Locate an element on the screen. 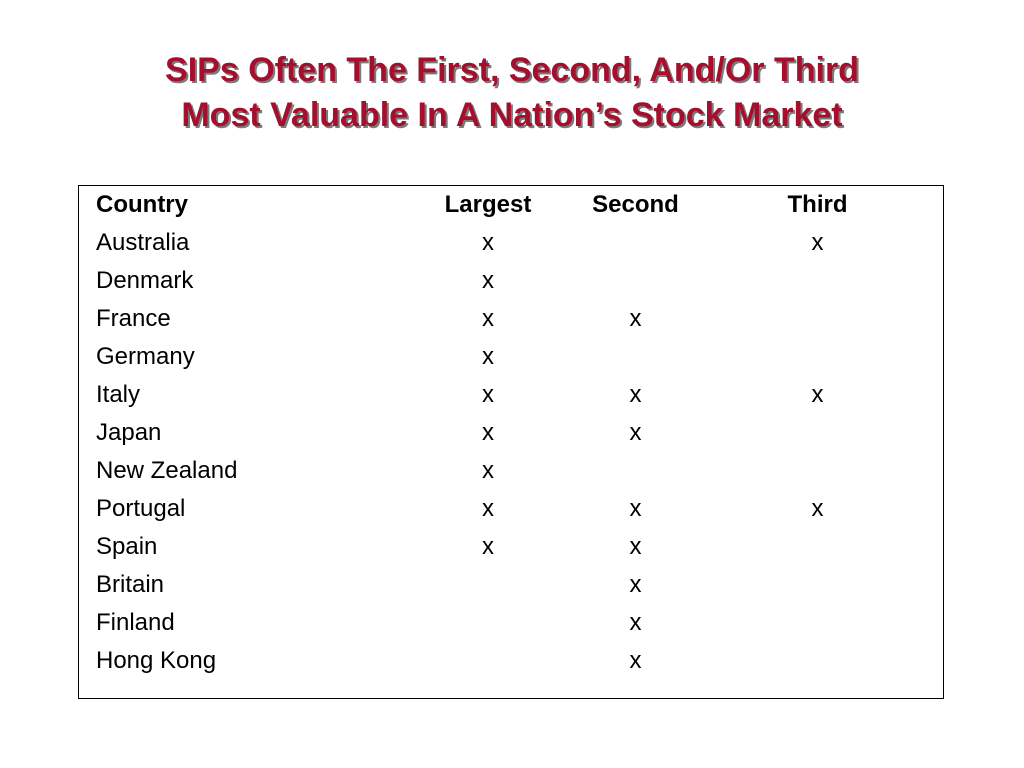 This screenshot has height=768, width=1024. table-row: Britain x is located at coordinates (499, 585).